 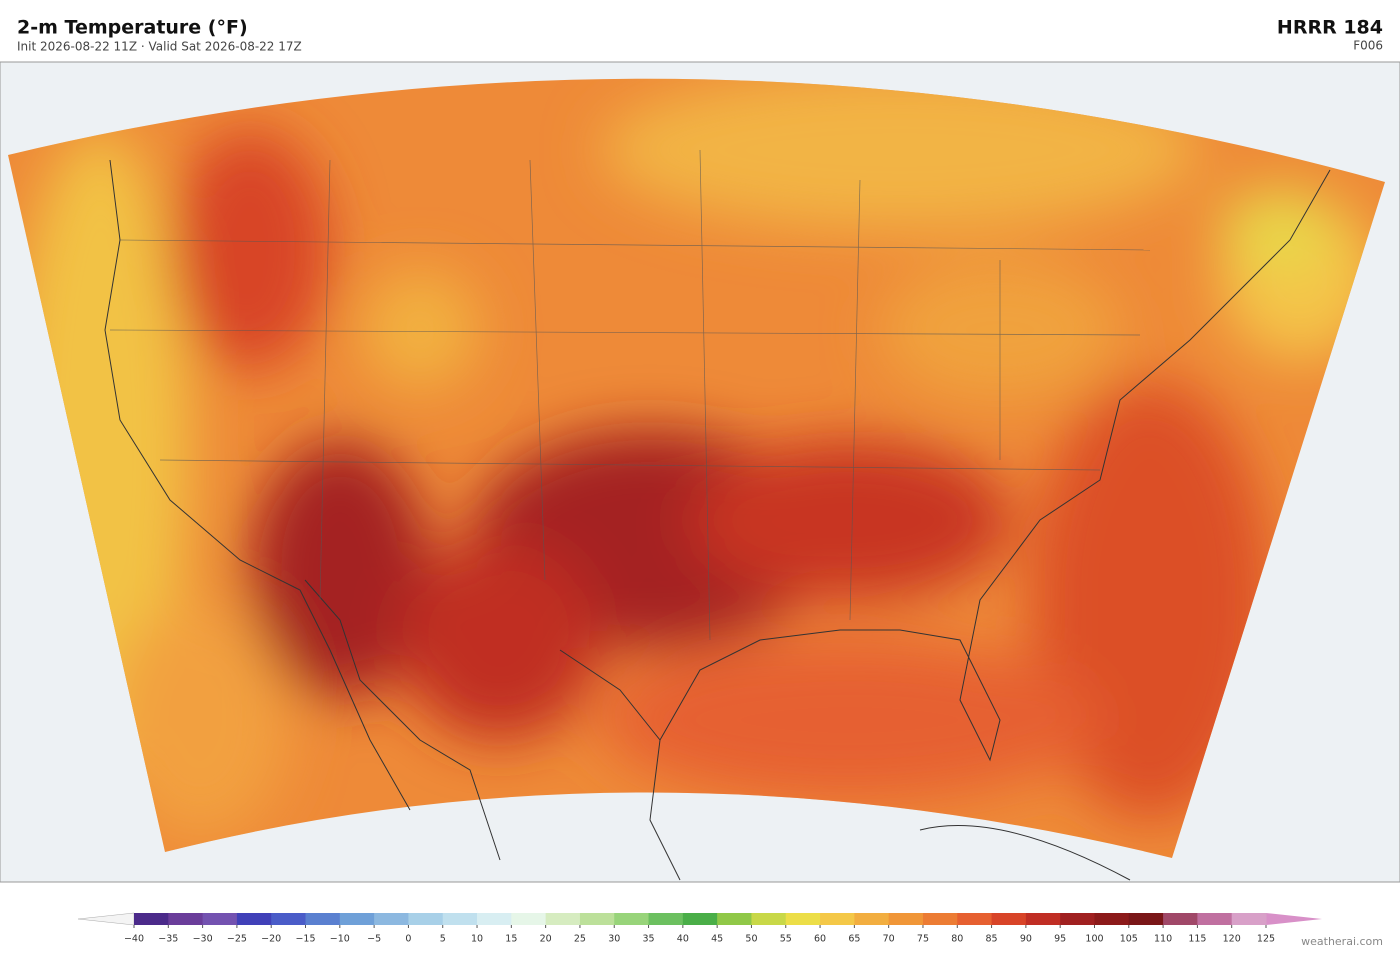 What do you see at coordinates (203, 939) in the screenshot?
I see `colorbar-tick-label: −30` at bounding box center [203, 939].